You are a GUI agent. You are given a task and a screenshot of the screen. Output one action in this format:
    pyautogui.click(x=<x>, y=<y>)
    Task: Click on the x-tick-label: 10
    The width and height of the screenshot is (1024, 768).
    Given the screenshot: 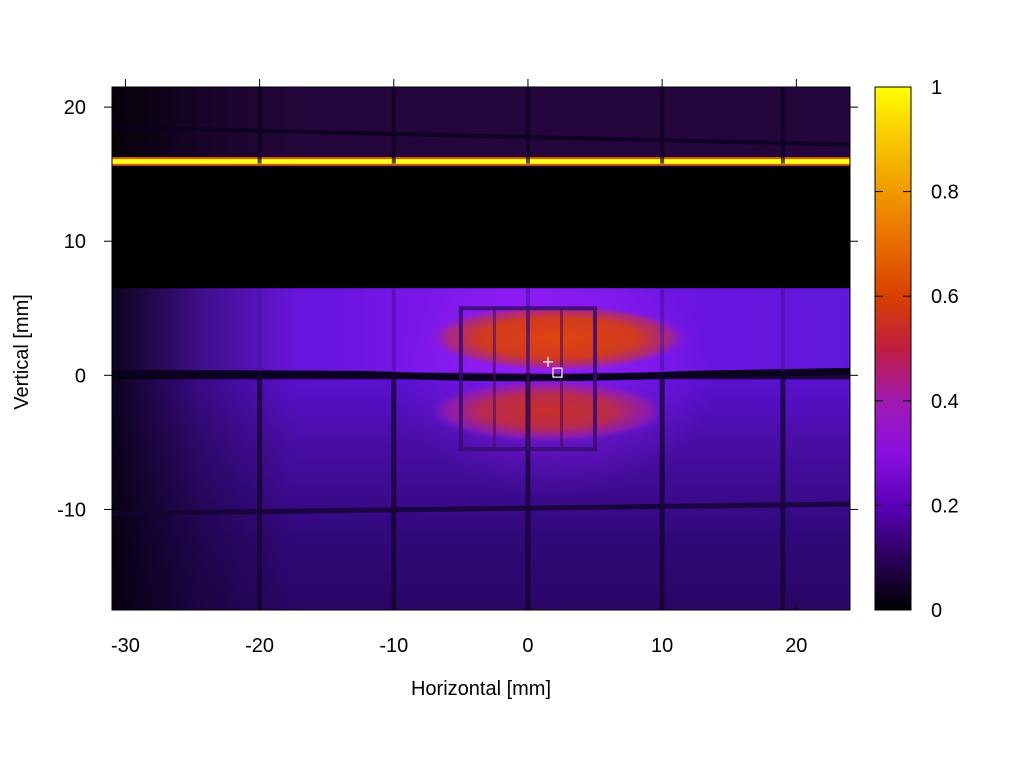 What is the action you would take?
    pyautogui.click(x=662, y=646)
    